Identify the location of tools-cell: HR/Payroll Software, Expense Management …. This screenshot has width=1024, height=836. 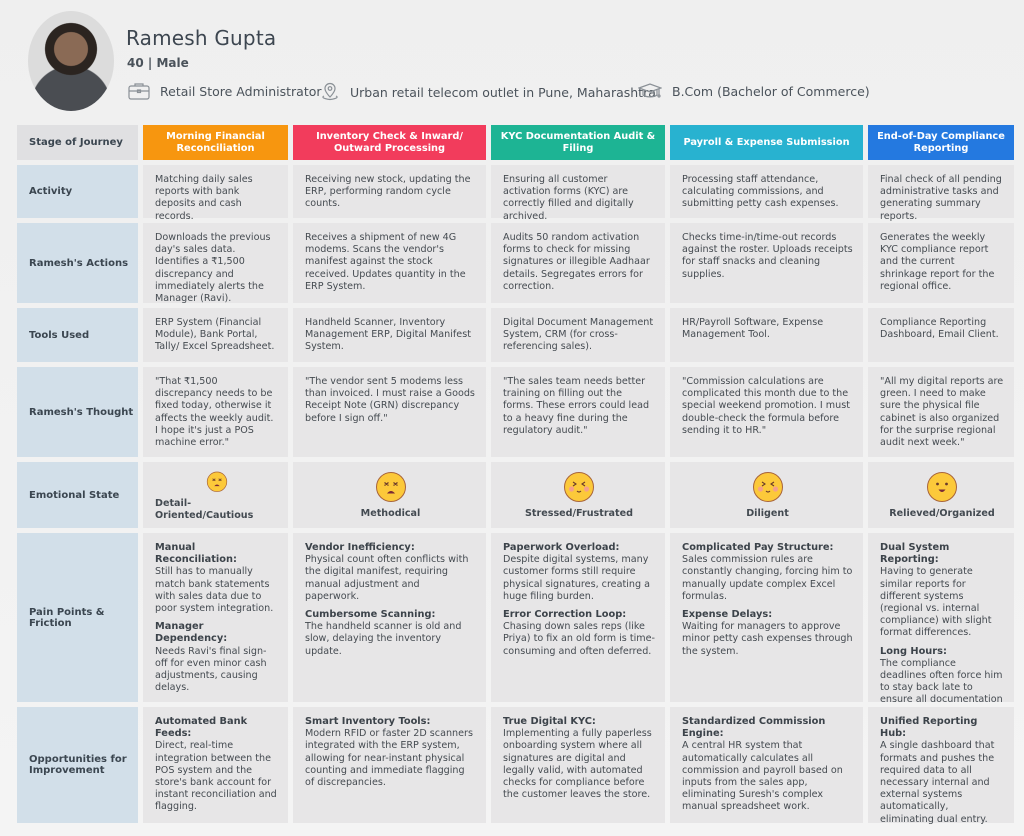
(766, 335).